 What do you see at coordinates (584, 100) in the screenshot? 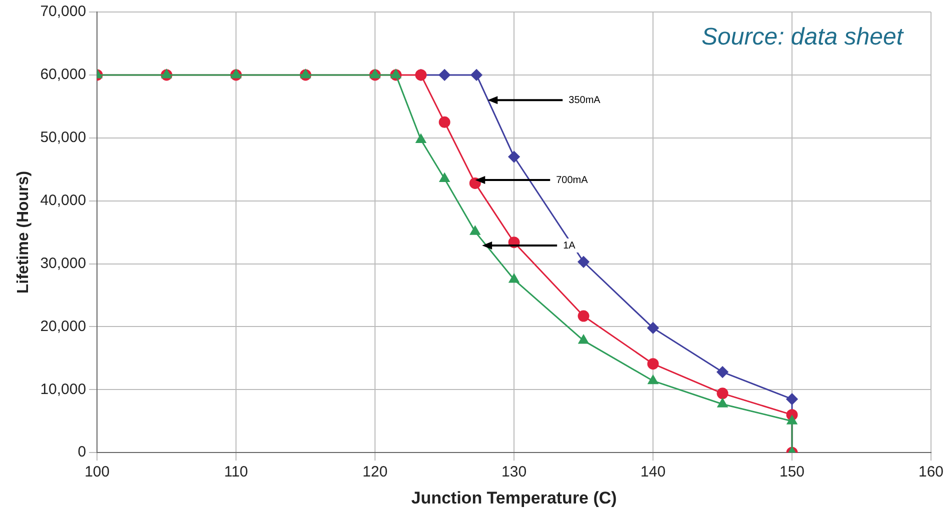
I see `annotation: 350mA` at bounding box center [584, 100].